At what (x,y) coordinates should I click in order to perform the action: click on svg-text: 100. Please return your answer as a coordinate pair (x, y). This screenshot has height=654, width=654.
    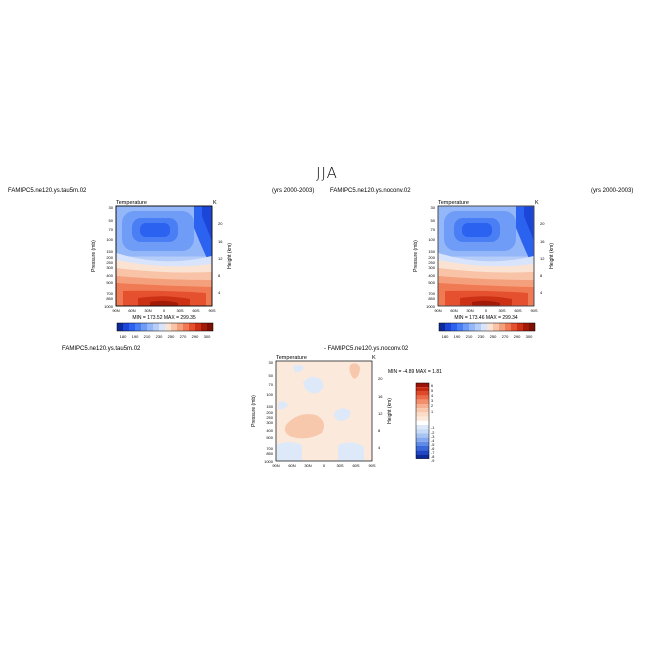
    Looking at the image, I should click on (109, 239).